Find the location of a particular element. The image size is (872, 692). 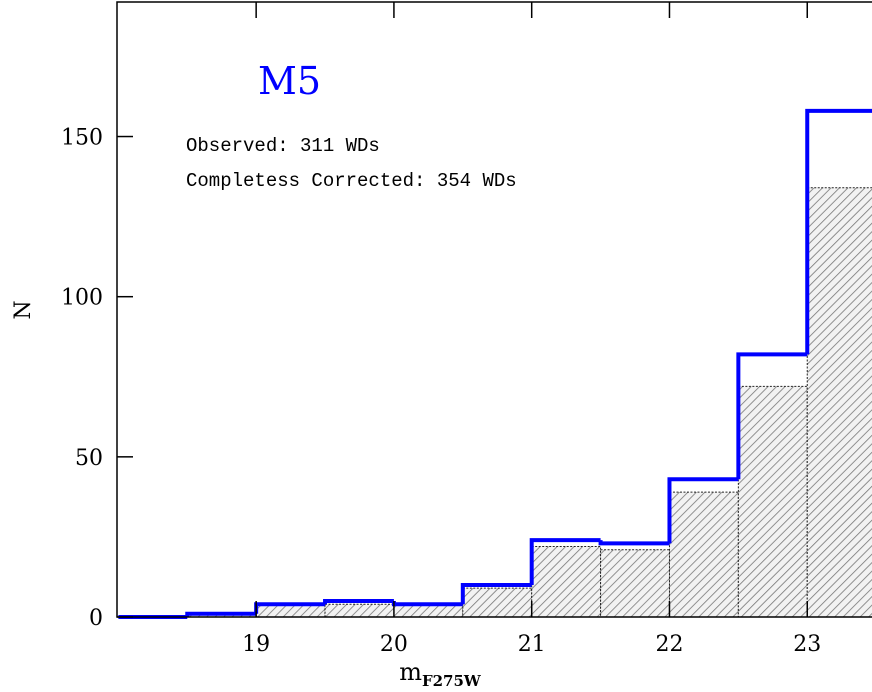

x-tick-label: 20 is located at coordinates (394, 644).